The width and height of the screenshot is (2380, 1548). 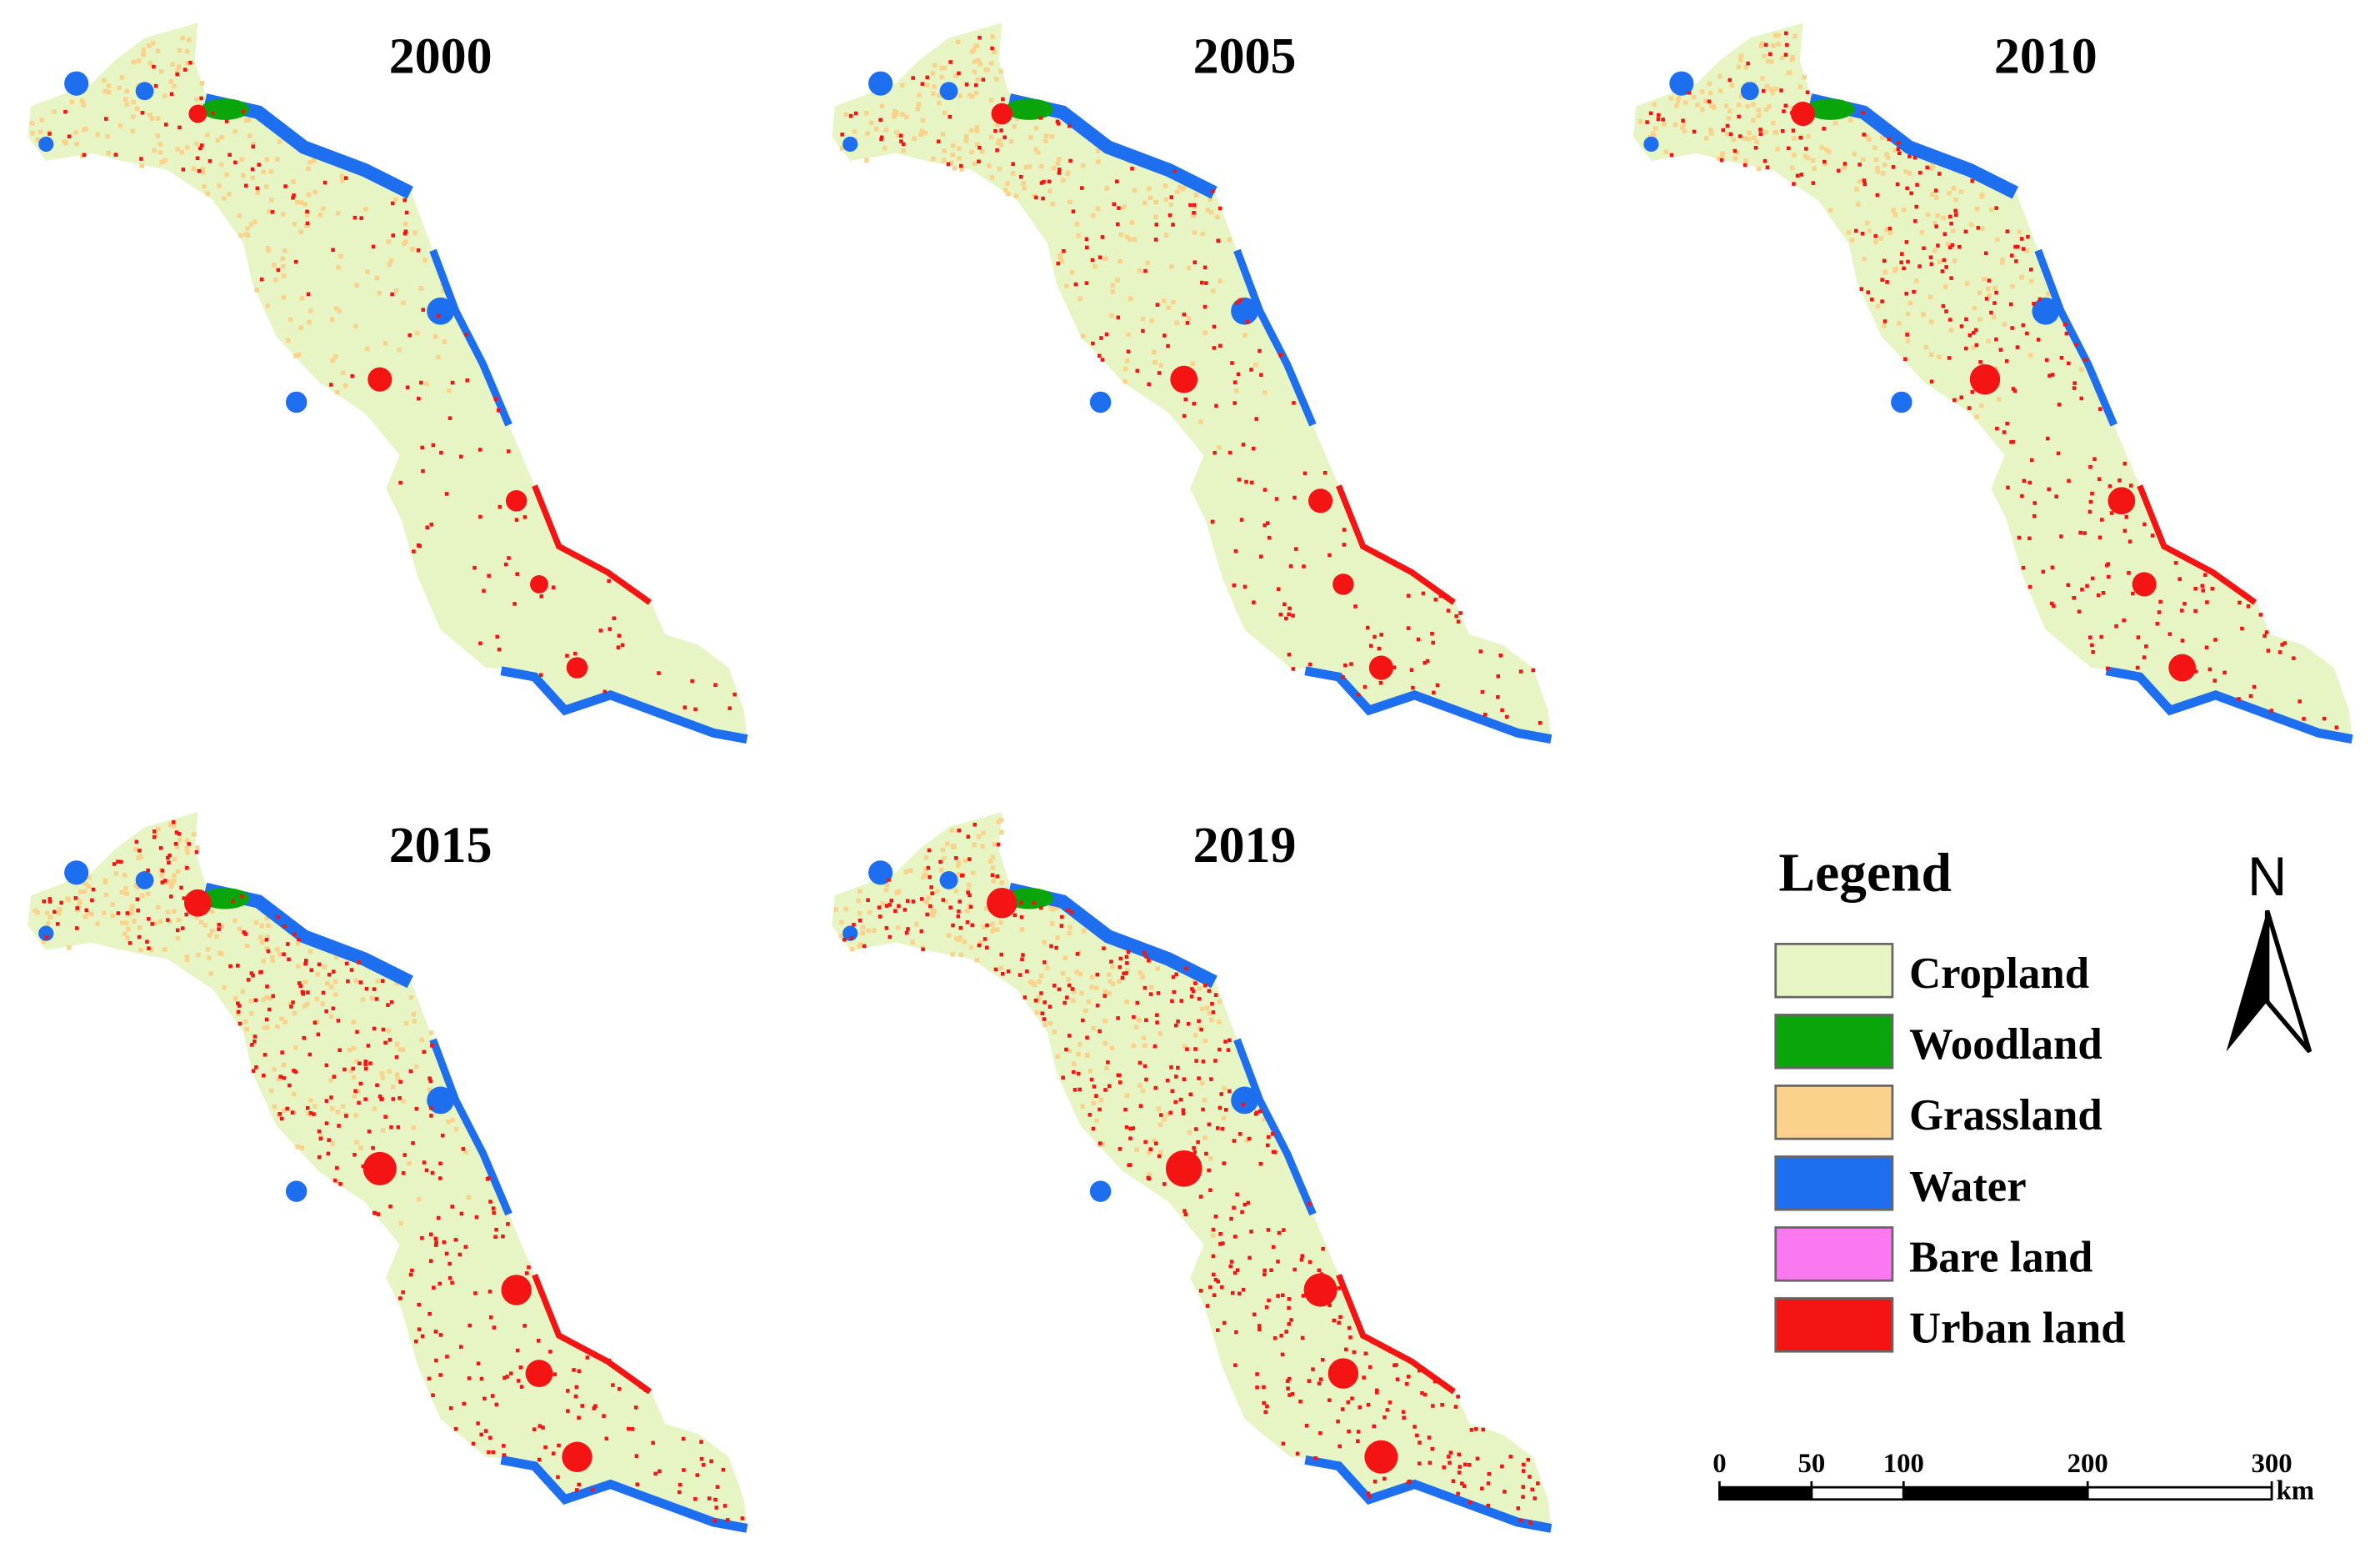 What do you see at coordinates (1719, 1464) in the screenshot?
I see `scale-label: 0` at bounding box center [1719, 1464].